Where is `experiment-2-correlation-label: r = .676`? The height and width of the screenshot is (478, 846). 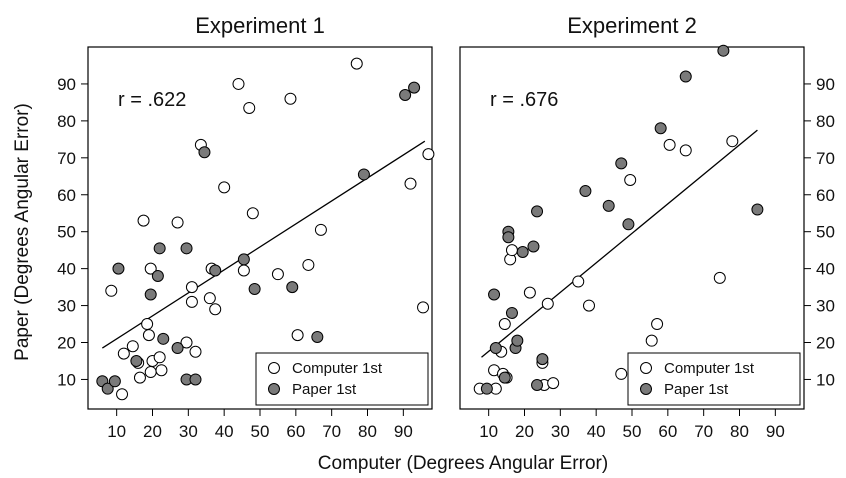
experiment-2-correlation-label: r = .676 is located at coordinates (524, 100).